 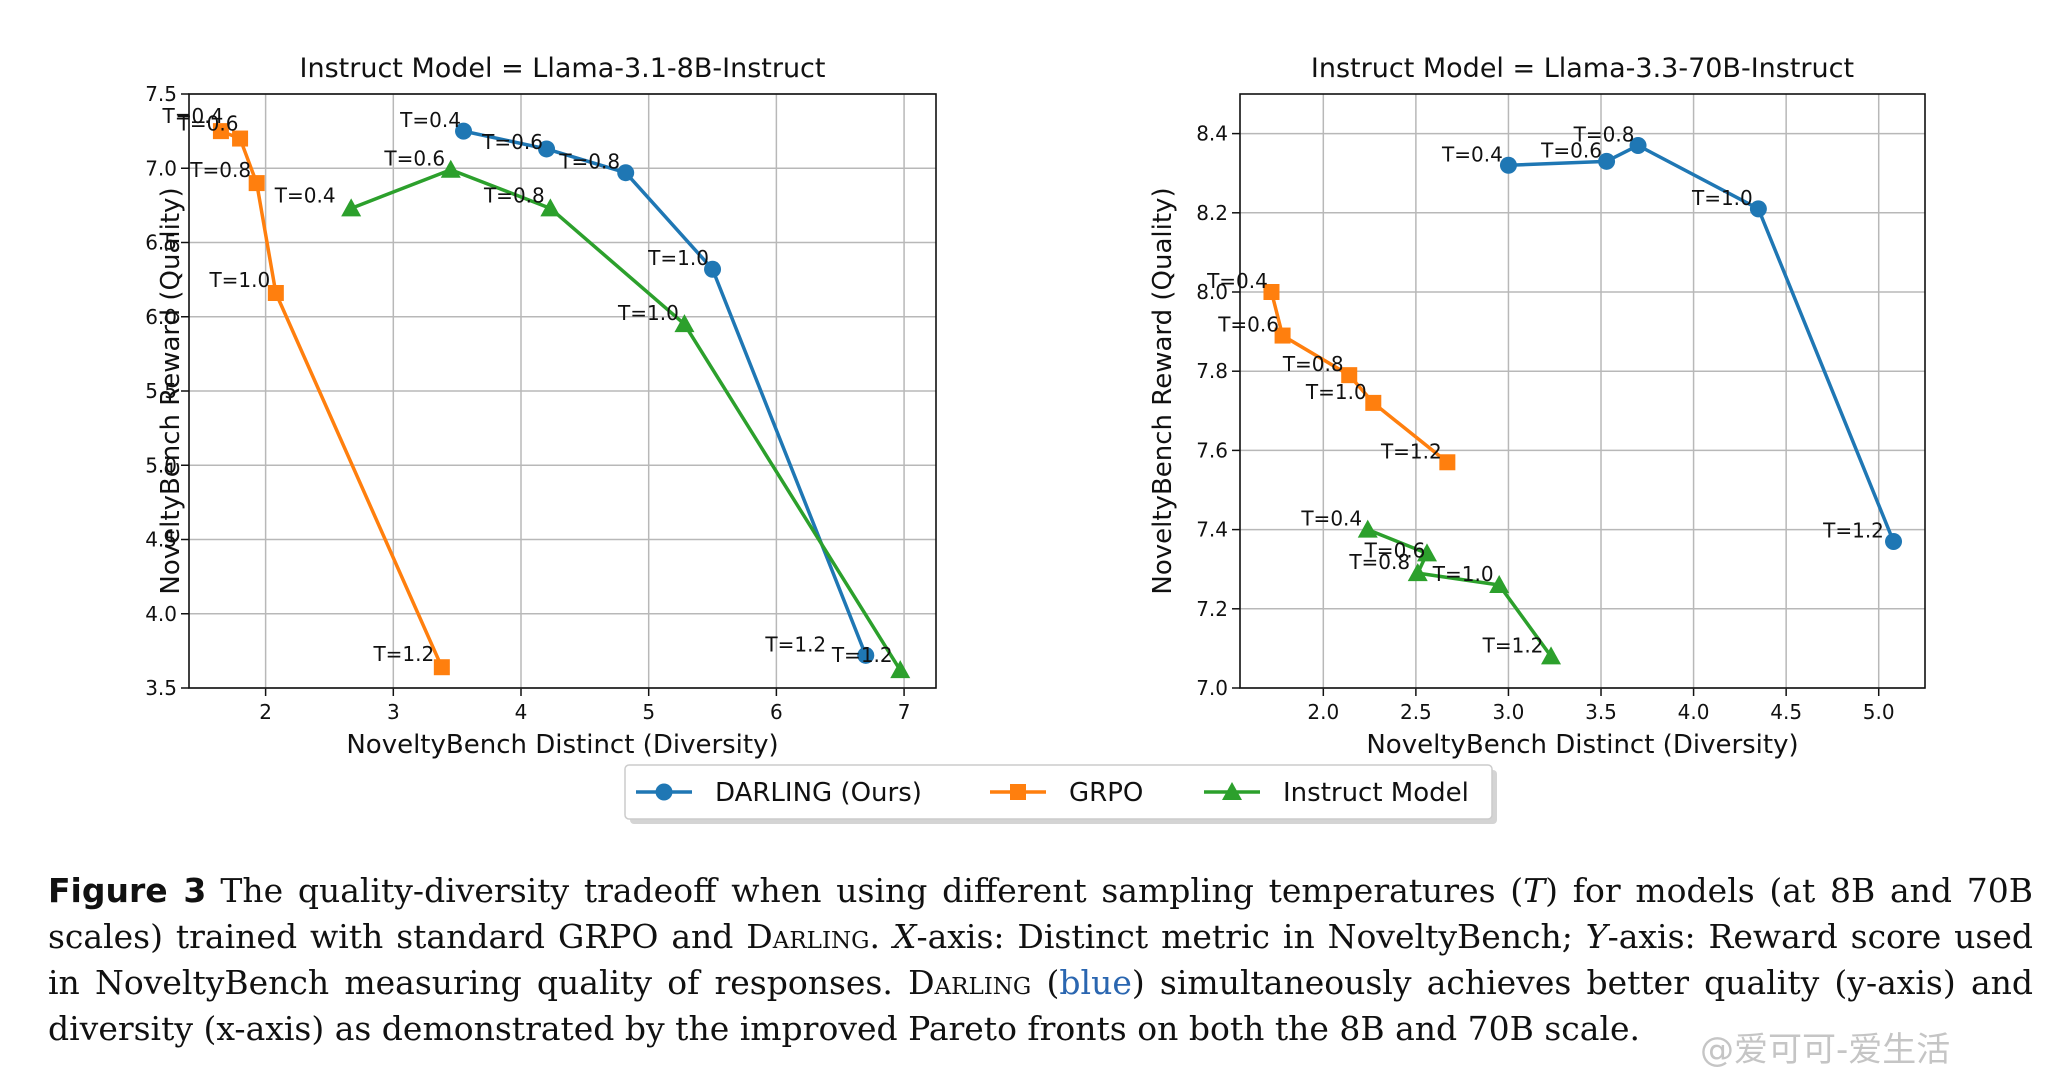 What do you see at coordinates (1825, 1050) in the screenshot?
I see `watermark: @爱可可-爱生活` at bounding box center [1825, 1050].